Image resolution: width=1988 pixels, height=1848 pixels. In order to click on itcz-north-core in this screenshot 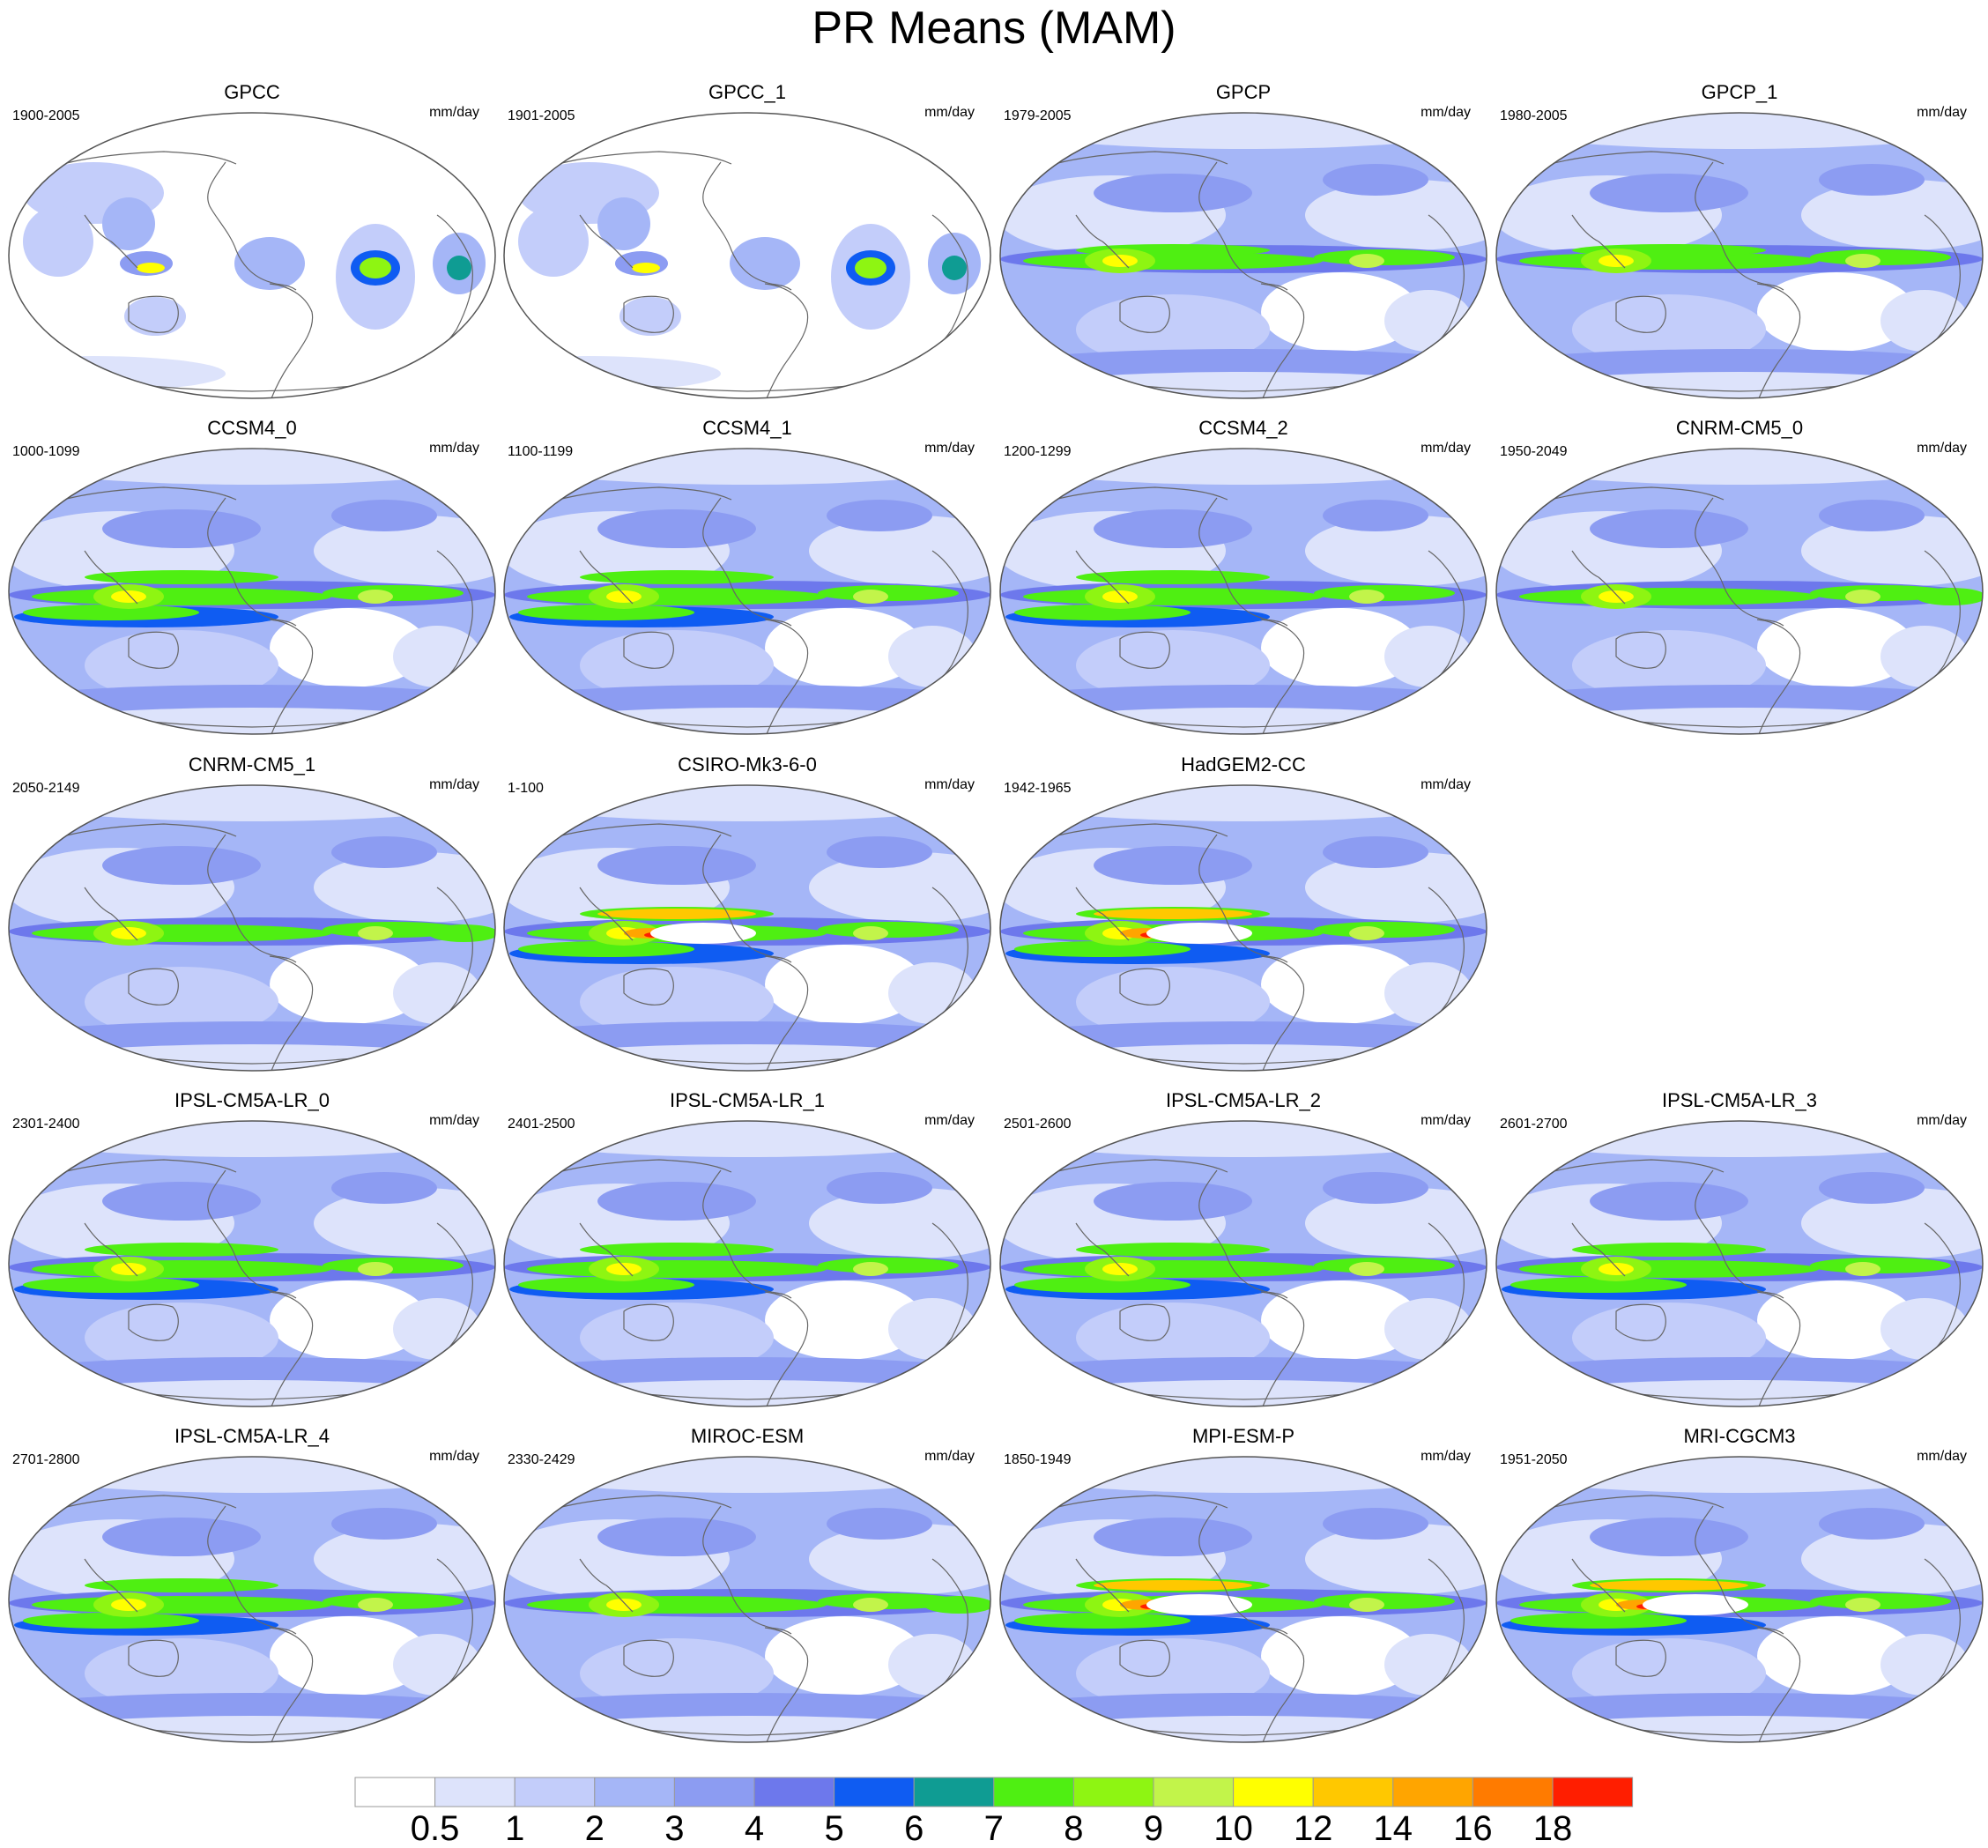, I will do `click(677, 914)`.